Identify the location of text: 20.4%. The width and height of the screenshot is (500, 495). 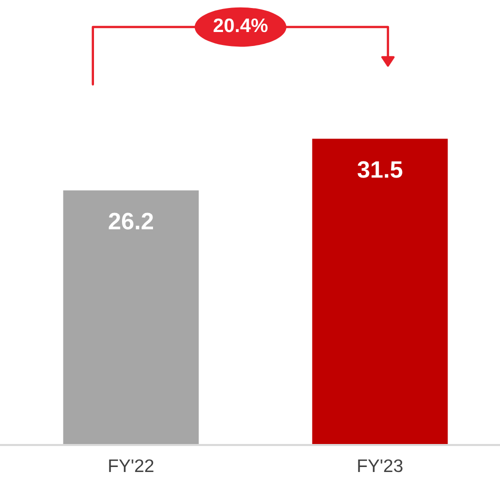
(241, 25).